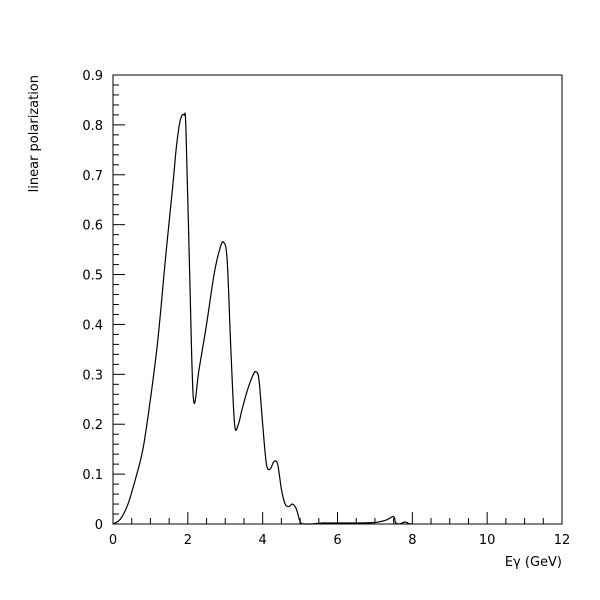 This screenshot has height=600, width=600. Describe the element at coordinates (113, 540) in the screenshot. I see `x-tick-label: 0` at that location.